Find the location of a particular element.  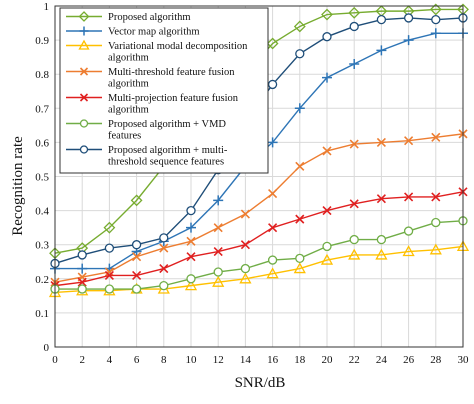

x-axis-label: SNR/dB is located at coordinates (260, 383).